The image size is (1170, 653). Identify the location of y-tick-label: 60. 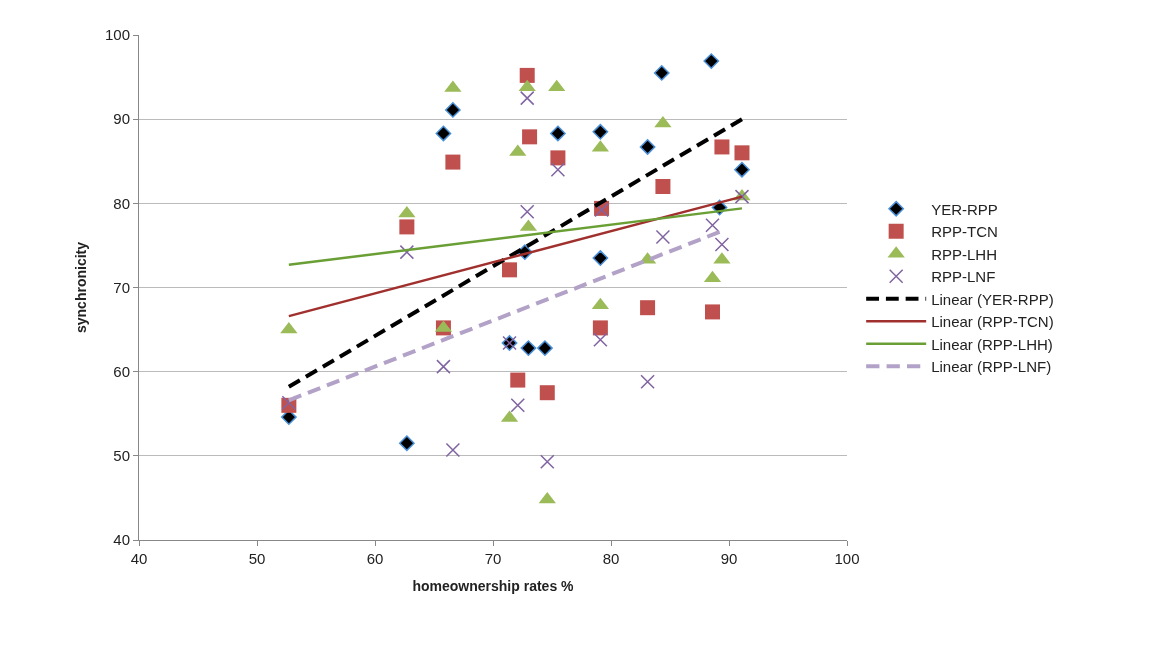
(121, 371).